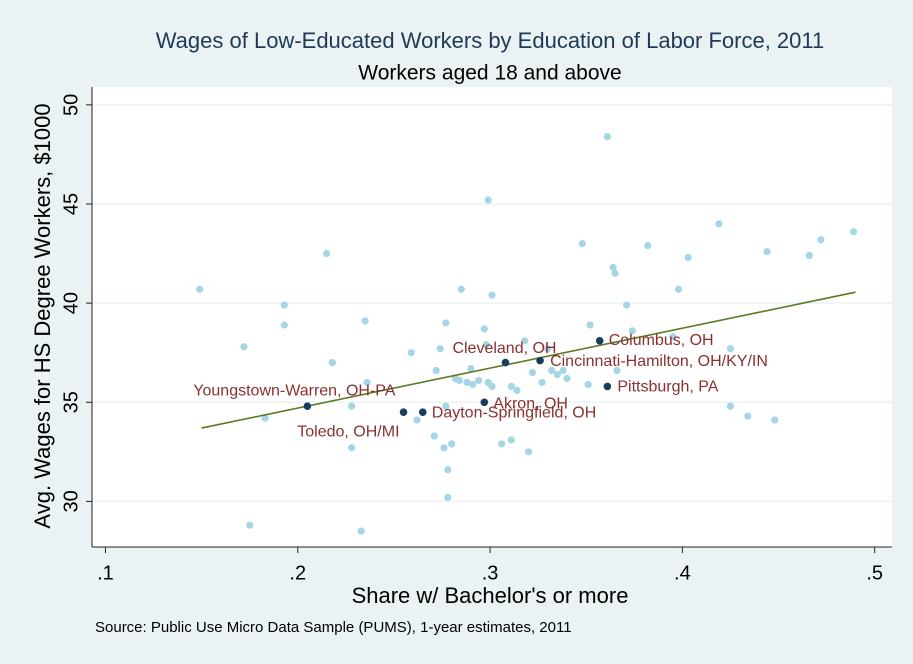 The width and height of the screenshot is (913, 664). What do you see at coordinates (489, 73) in the screenshot?
I see `chart-subtitle: Workers aged 18 and above` at bounding box center [489, 73].